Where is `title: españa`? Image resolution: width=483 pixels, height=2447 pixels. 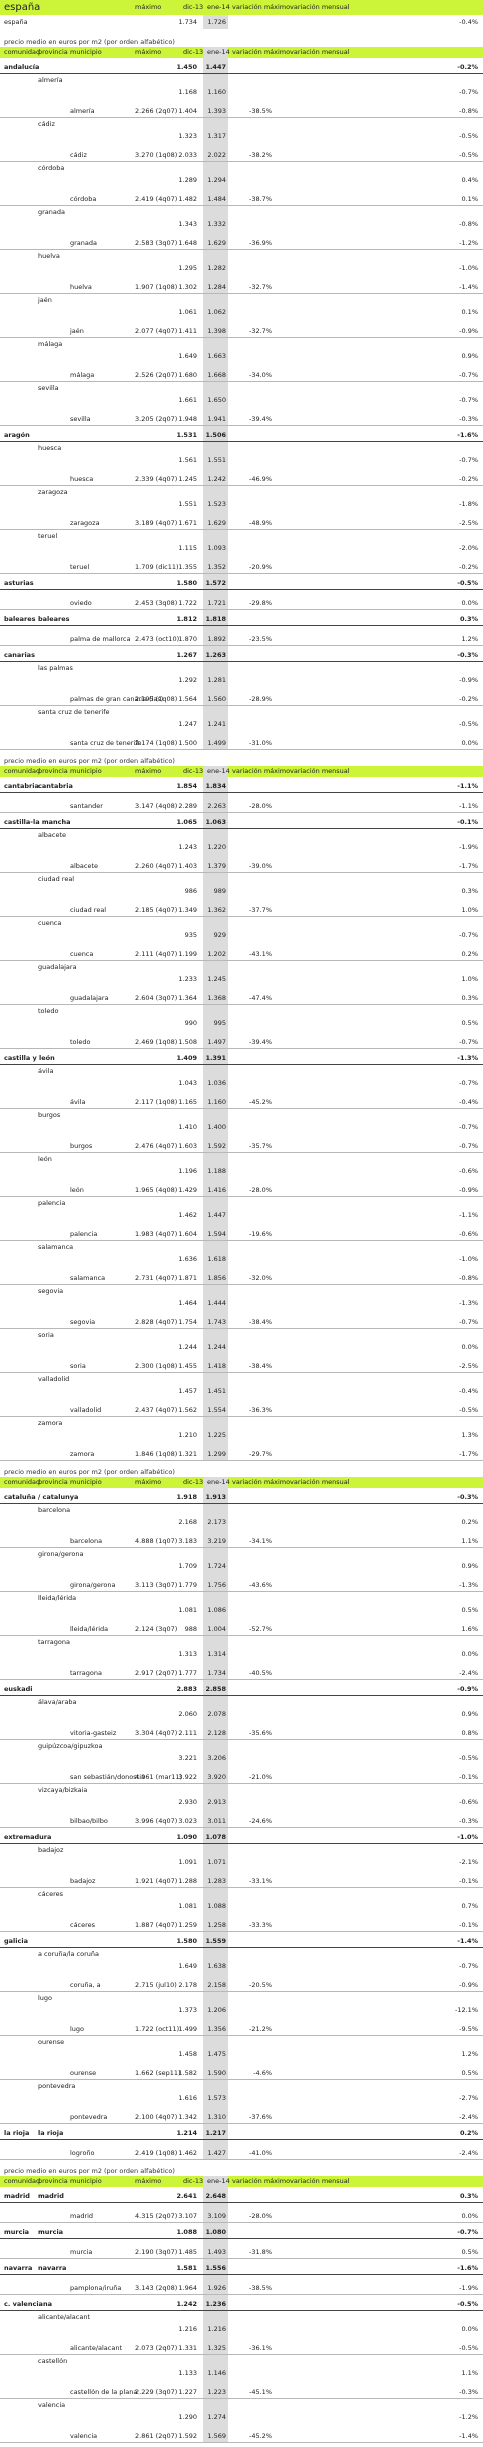
title: españa is located at coordinates (22, 7).